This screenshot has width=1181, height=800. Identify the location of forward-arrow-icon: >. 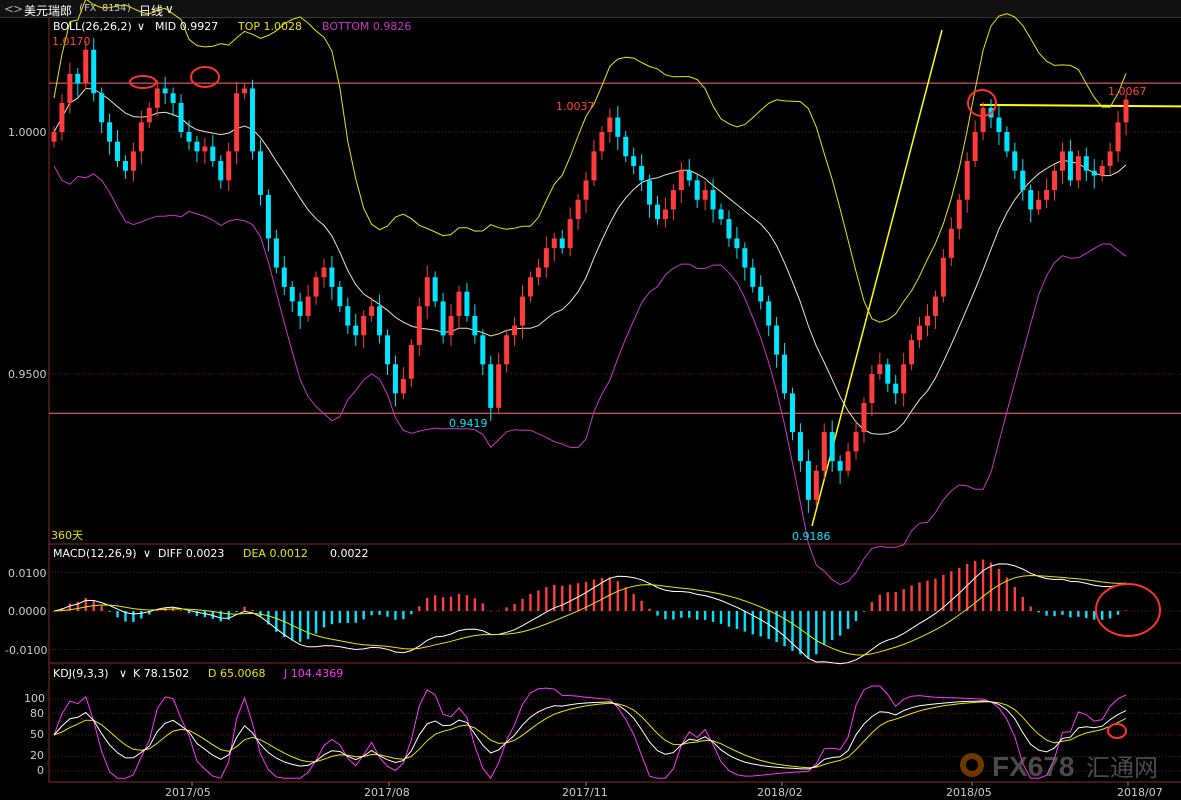
(18, 9).